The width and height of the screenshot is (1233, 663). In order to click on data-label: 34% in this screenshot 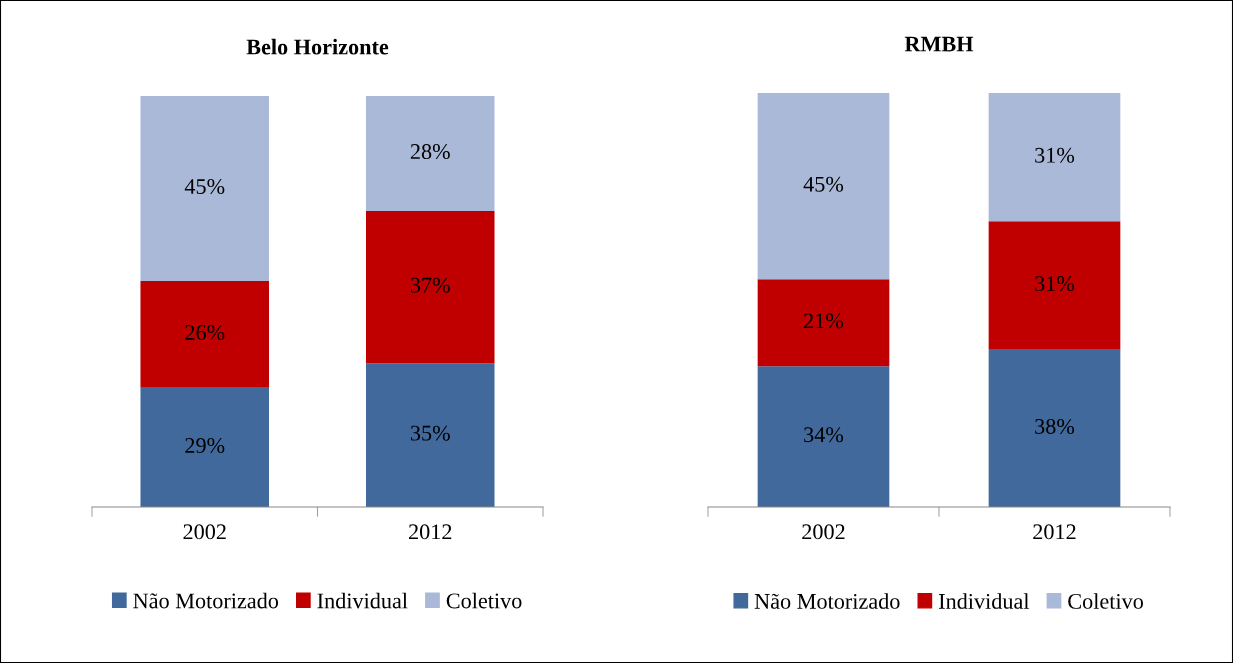, I will do `click(824, 435)`.